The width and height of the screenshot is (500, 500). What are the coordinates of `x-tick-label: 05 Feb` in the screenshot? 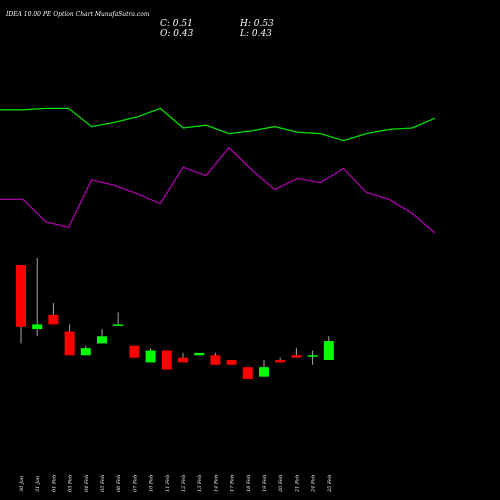 It's located at (103, 483).